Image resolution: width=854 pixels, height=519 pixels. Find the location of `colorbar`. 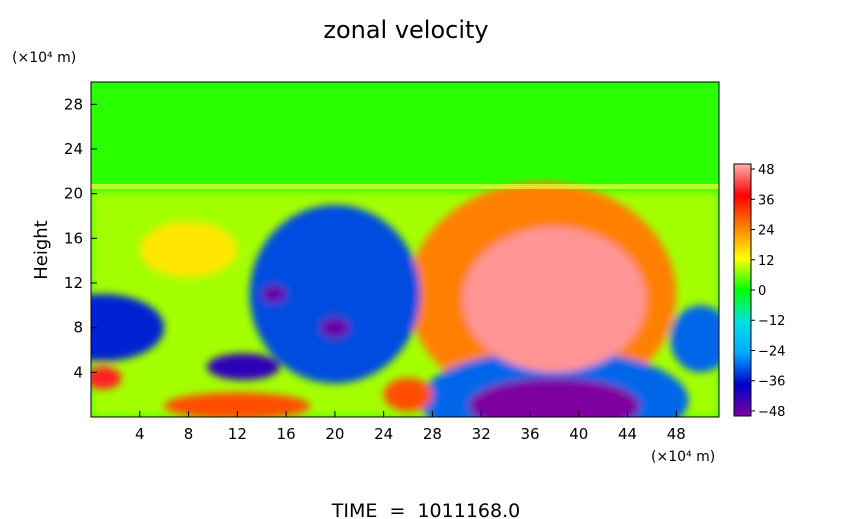

colorbar is located at coordinates (742, 290).